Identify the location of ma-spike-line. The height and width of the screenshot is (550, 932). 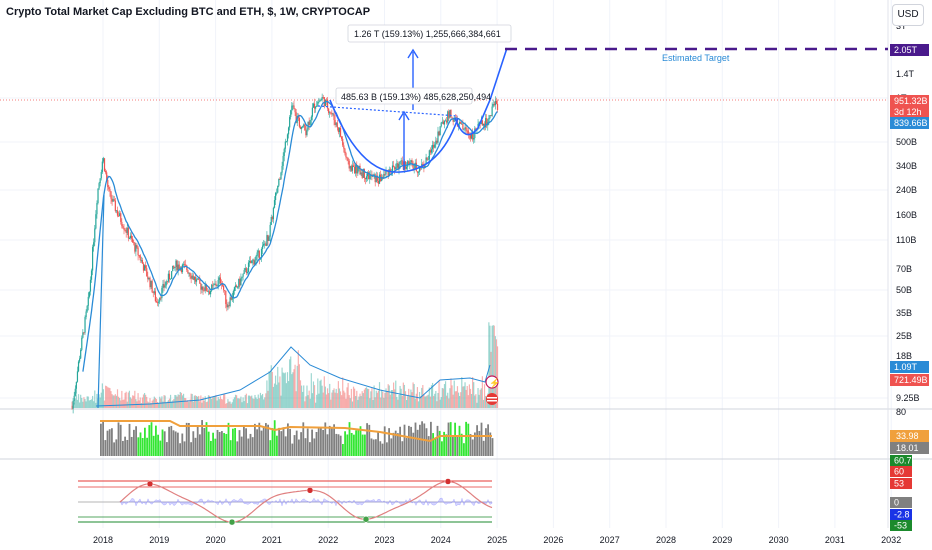
(101, 301).